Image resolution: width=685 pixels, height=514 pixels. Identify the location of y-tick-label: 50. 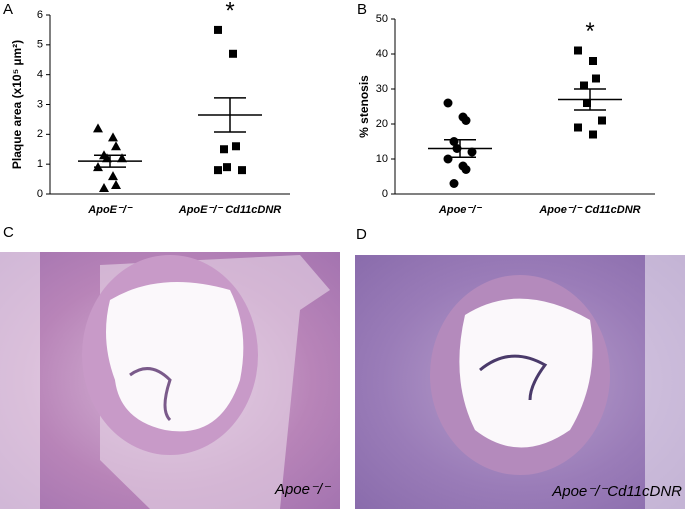
(382, 19).